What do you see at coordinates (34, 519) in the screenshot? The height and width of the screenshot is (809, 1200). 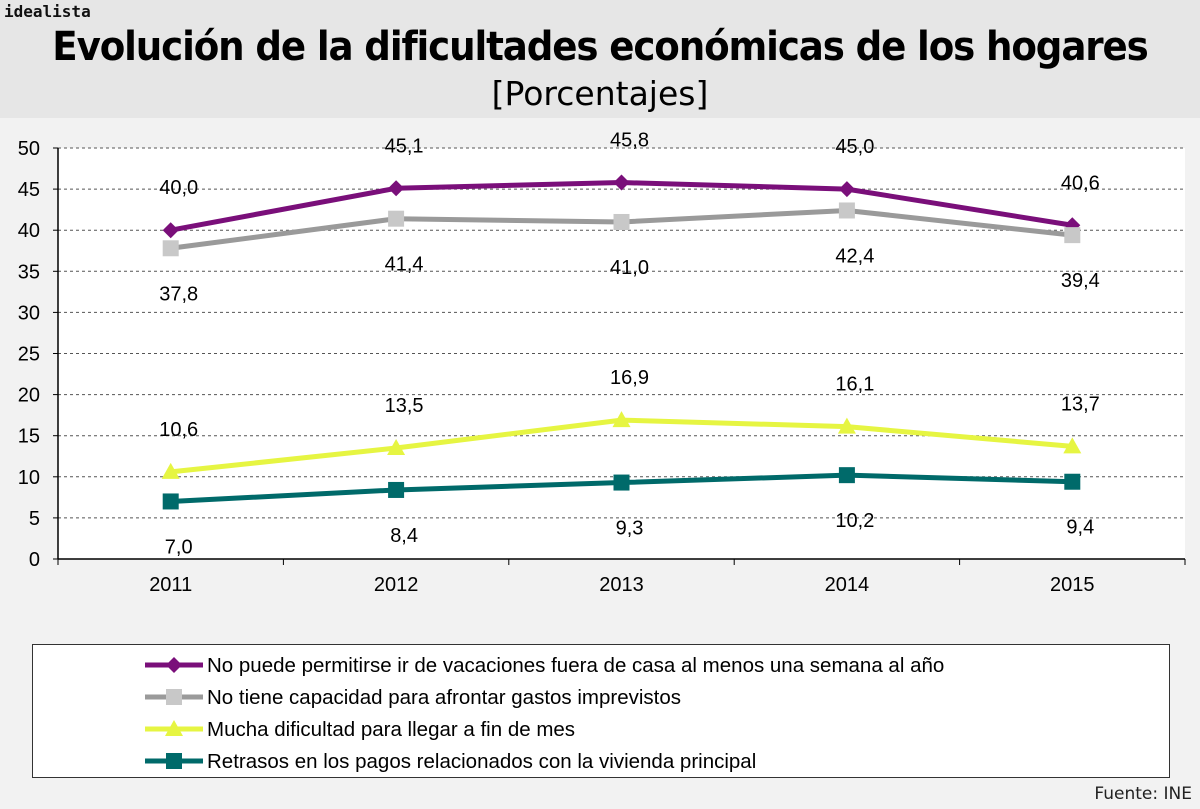 I see `y-tick-label: 5` at bounding box center [34, 519].